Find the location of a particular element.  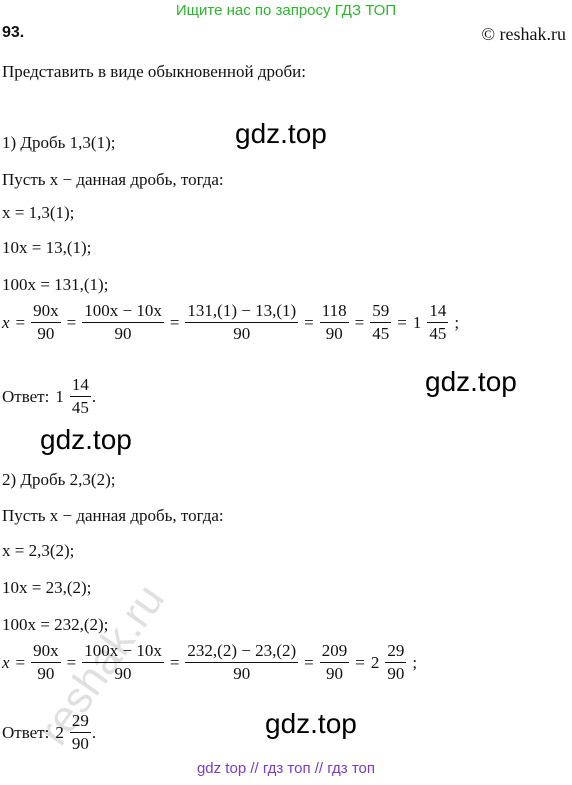

fraction: 131,(1) − 13,(1) 90 is located at coordinates (242, 322).